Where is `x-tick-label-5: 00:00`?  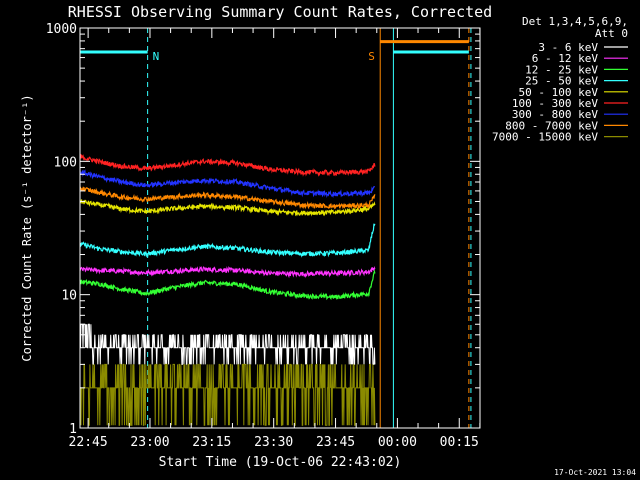 x-tick-label-5: 00:00 is located at coordinates (397, 442).